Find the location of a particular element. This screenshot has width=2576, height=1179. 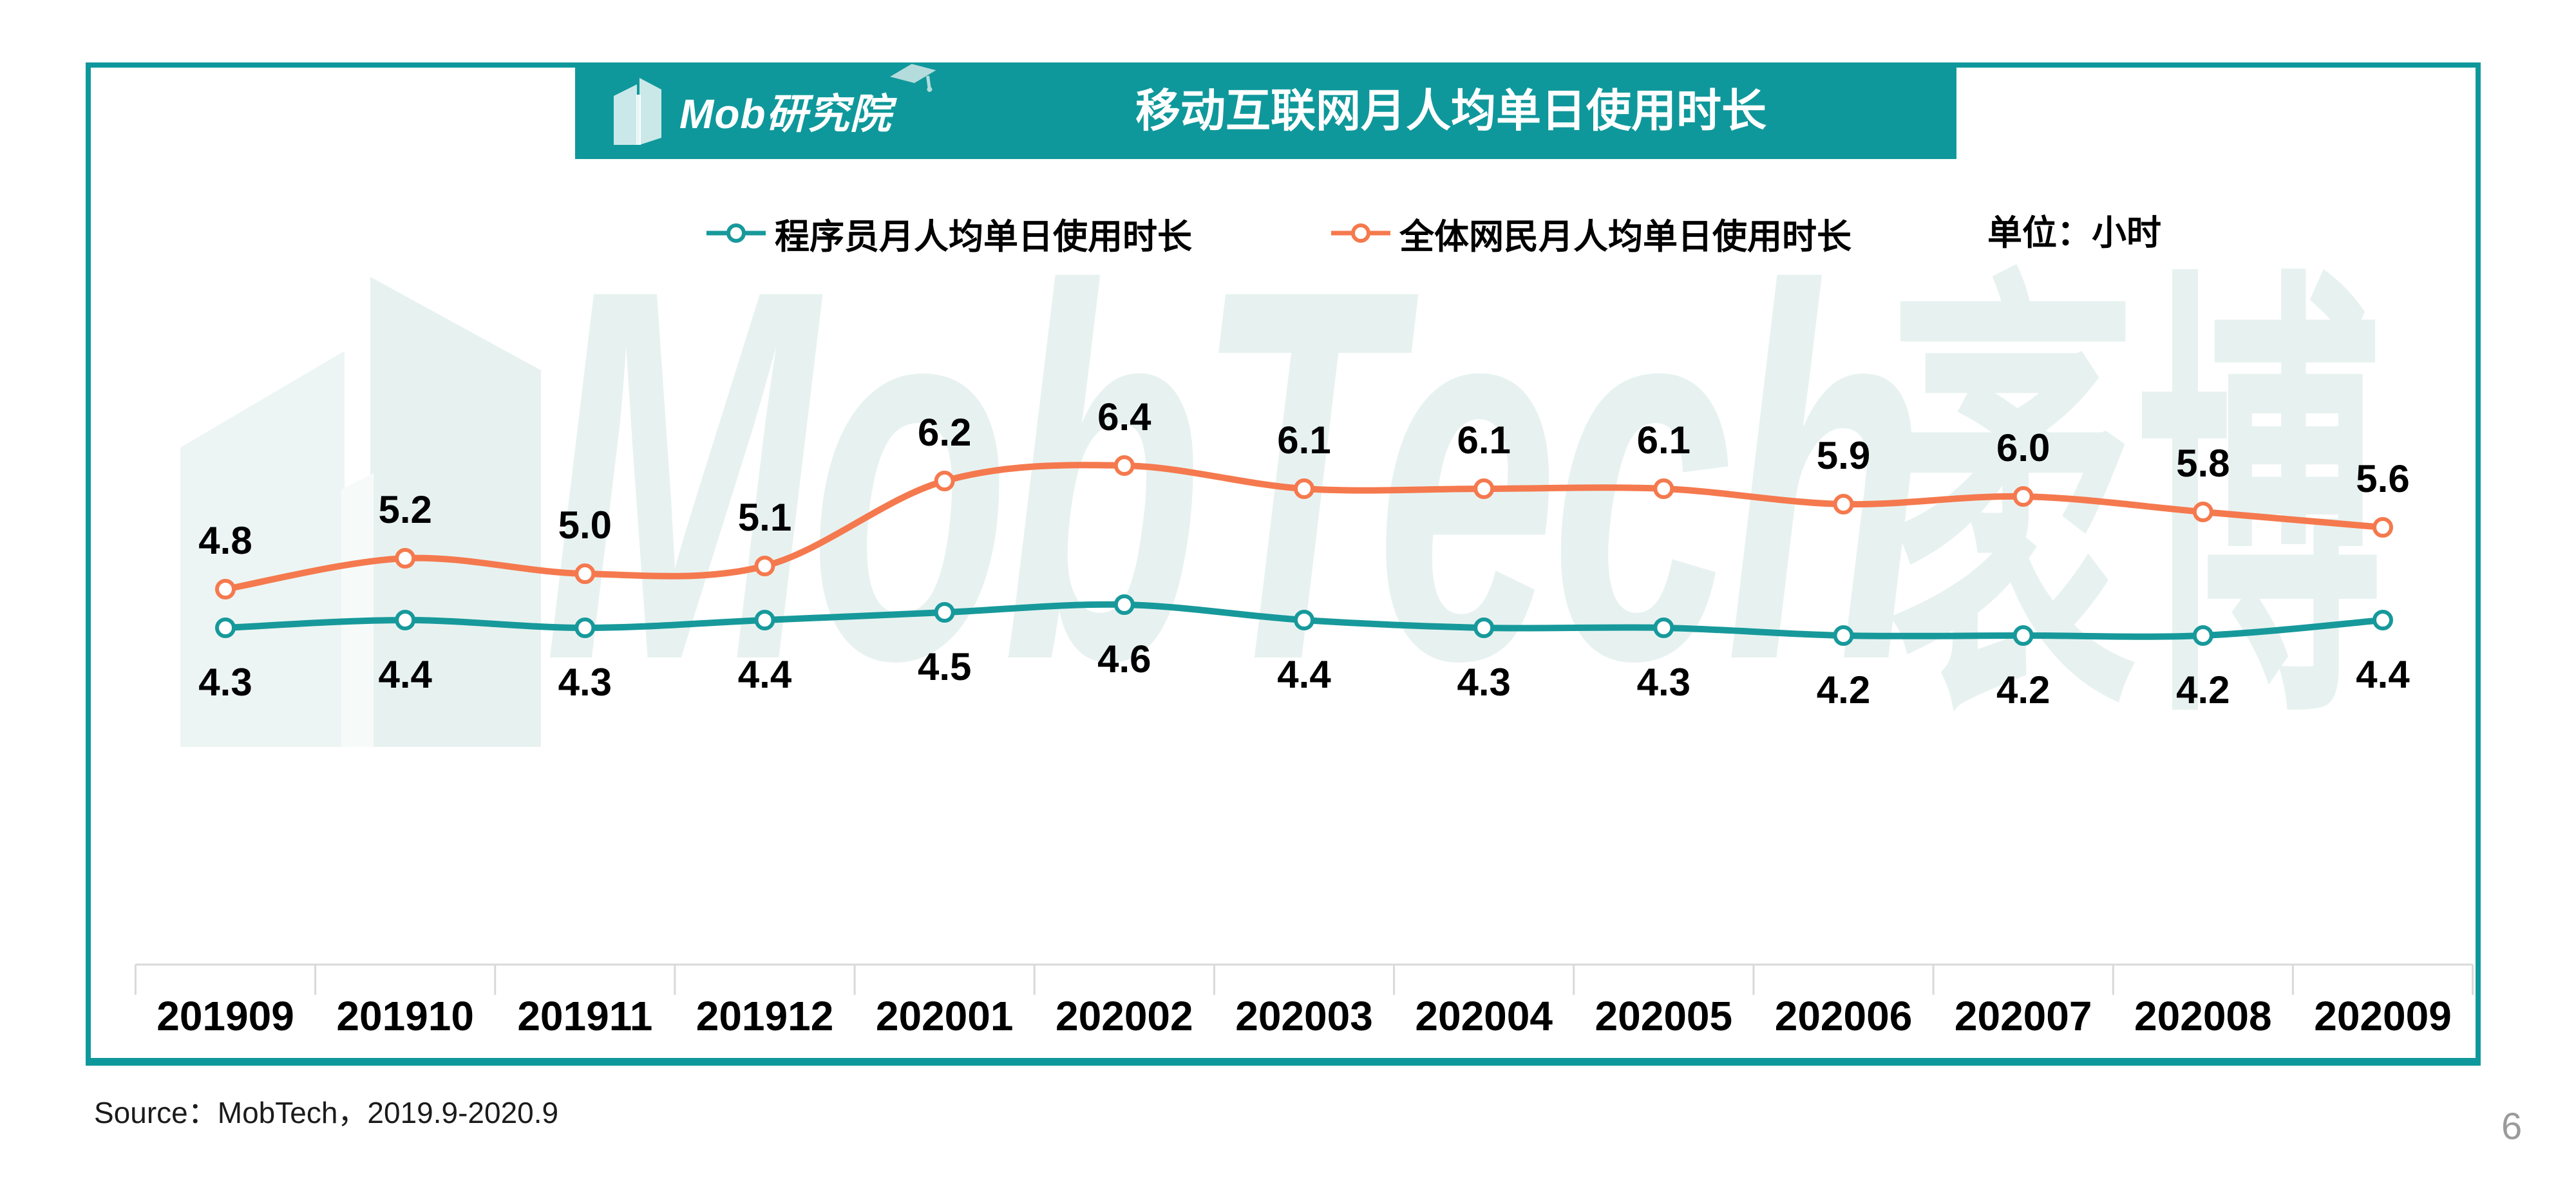

watermark-building-icon is located at coordinates (361, 512).